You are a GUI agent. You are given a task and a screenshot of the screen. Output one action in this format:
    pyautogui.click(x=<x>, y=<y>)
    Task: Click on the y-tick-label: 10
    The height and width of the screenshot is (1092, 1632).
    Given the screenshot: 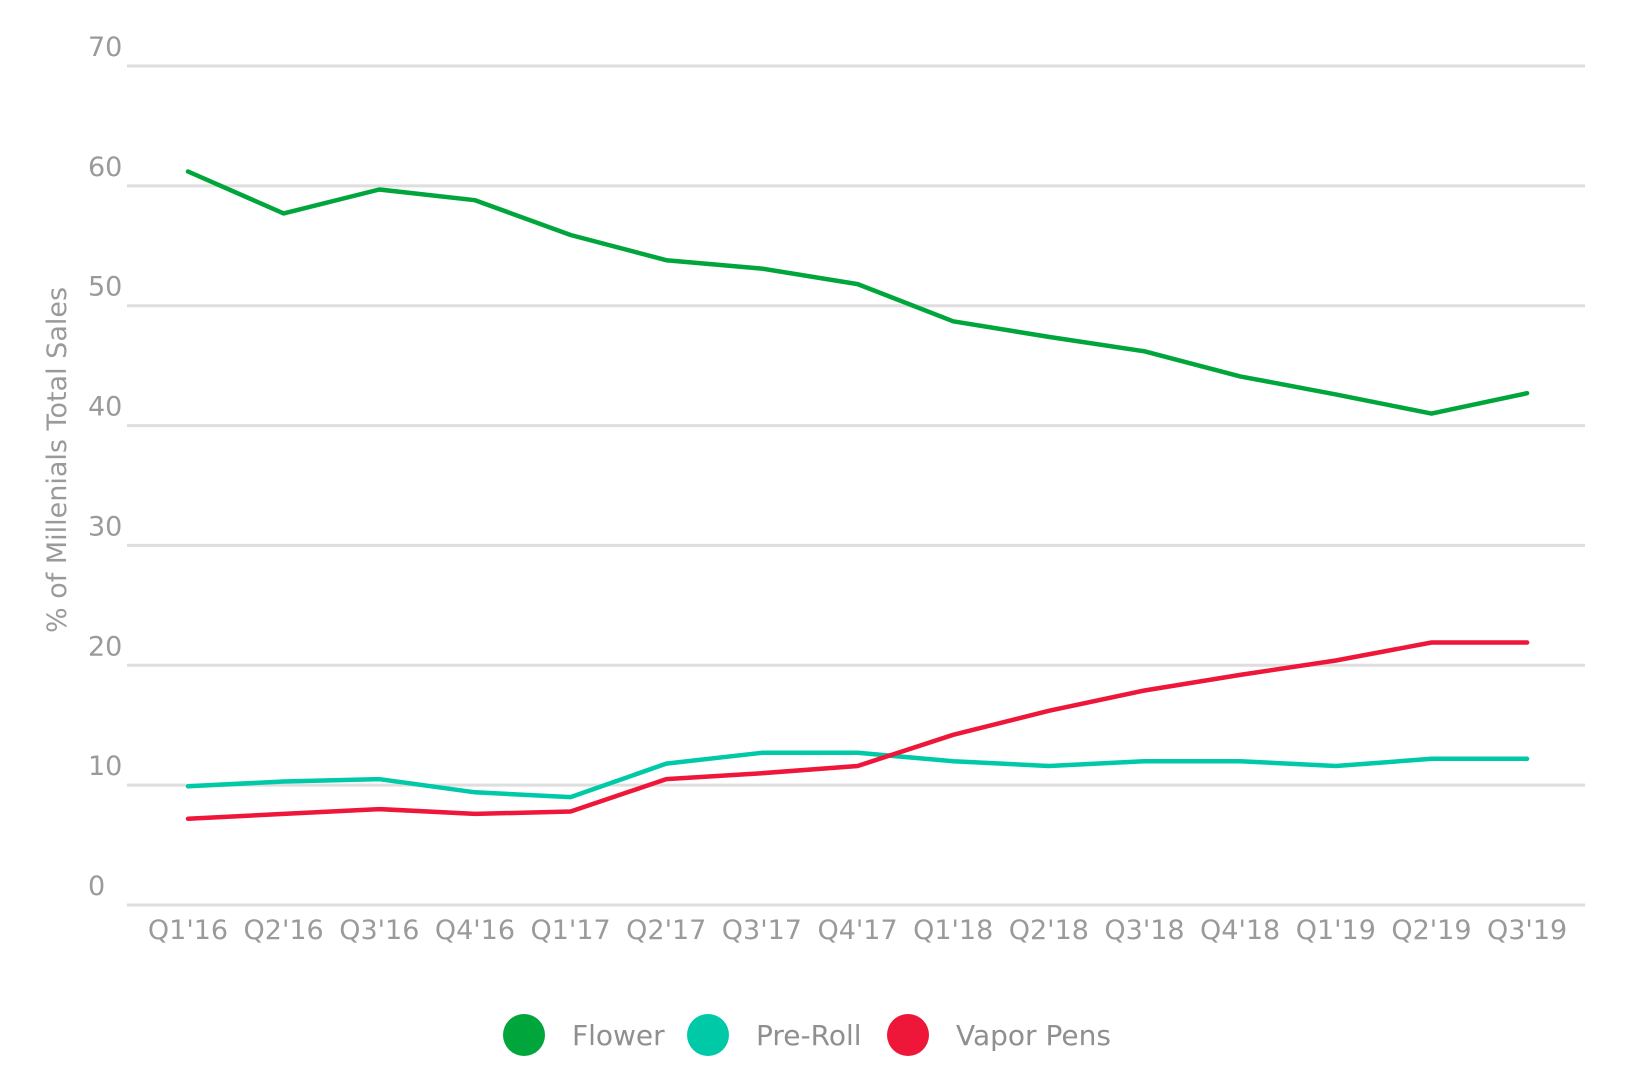 What is the action you would take?
    pyautogui.click(x=105, y=766)
    